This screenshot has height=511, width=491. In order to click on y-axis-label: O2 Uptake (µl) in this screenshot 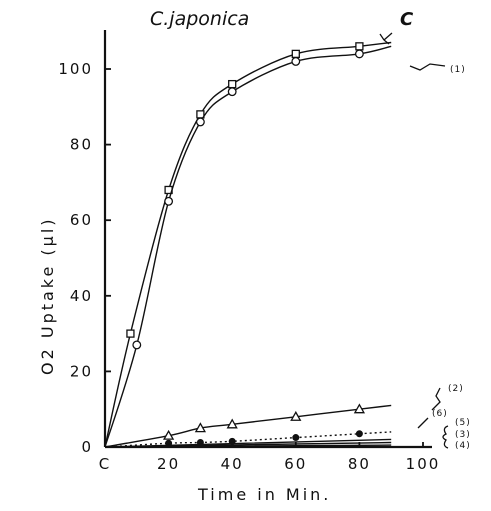, I will do `click(47, 295)`.